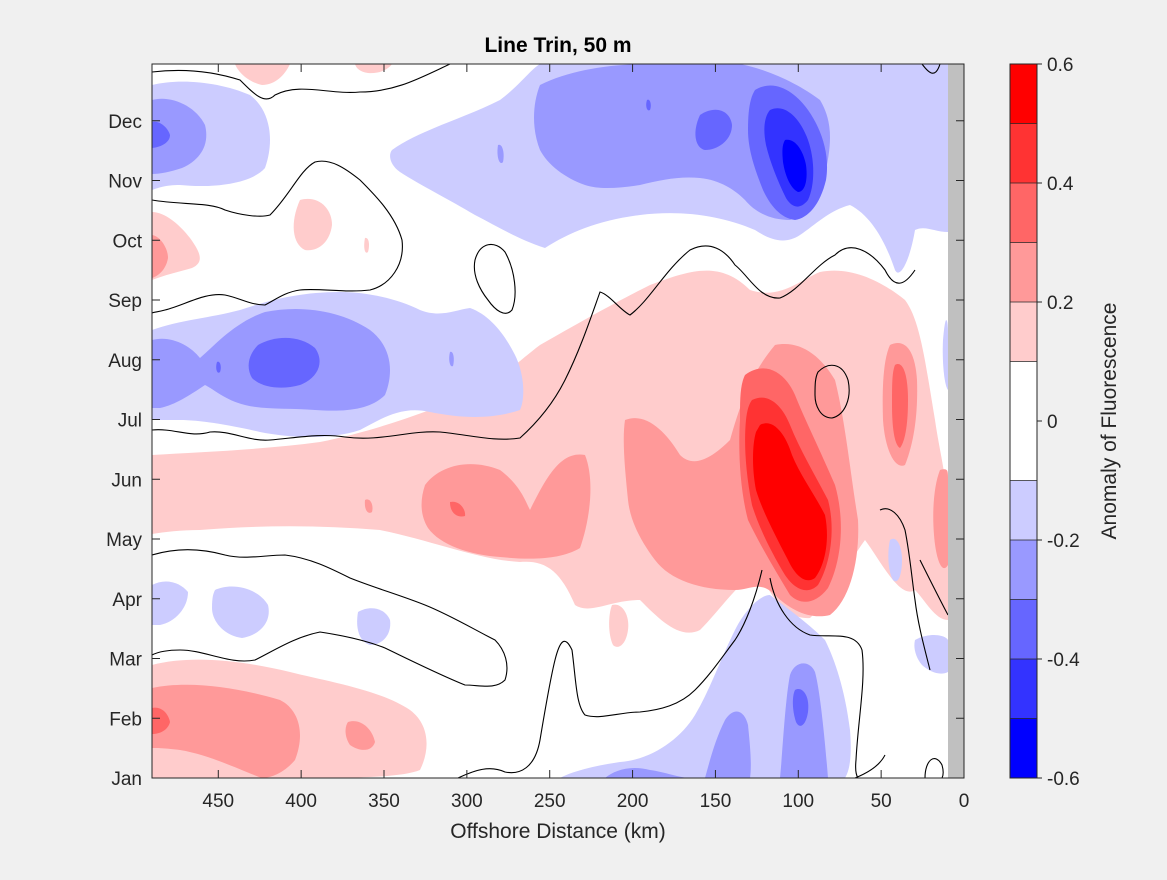 This screenshot has height=880, width=1167. What do you see at coordinates (1109, 421) in the screenshot?
I see `colorbar-label: Anomaly of Fluorescence` at bounding box center [1109, 421].